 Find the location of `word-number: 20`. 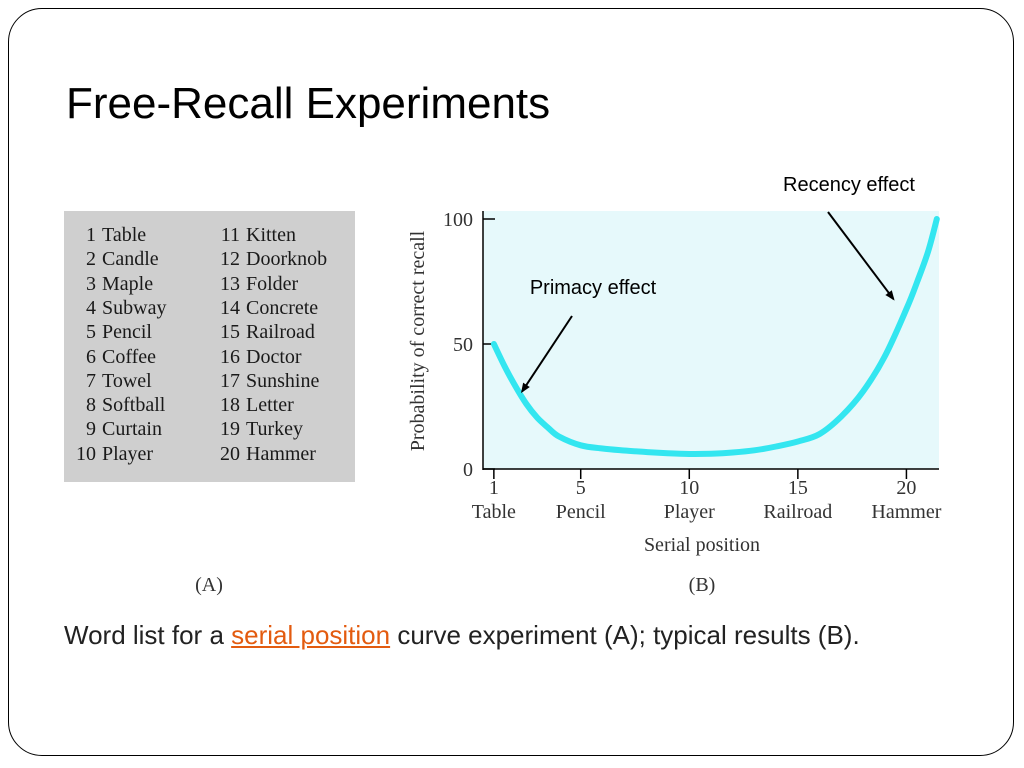

word-number: 20 is located at coordinates (230, 453).